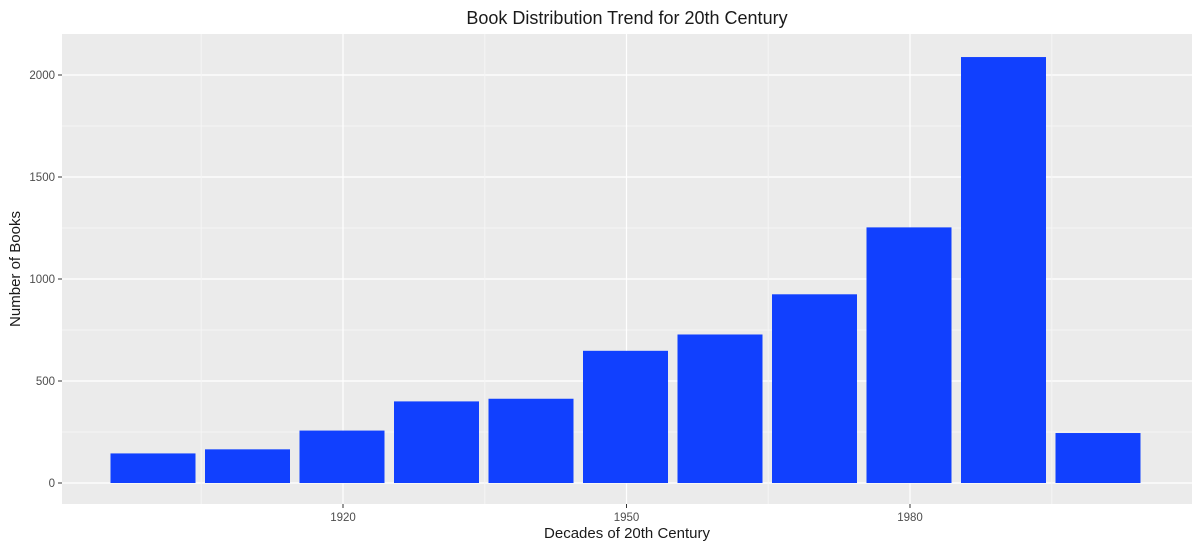  I want to click on chart-title: Book Distribution Trend for 20th Century, so click(626, 18).